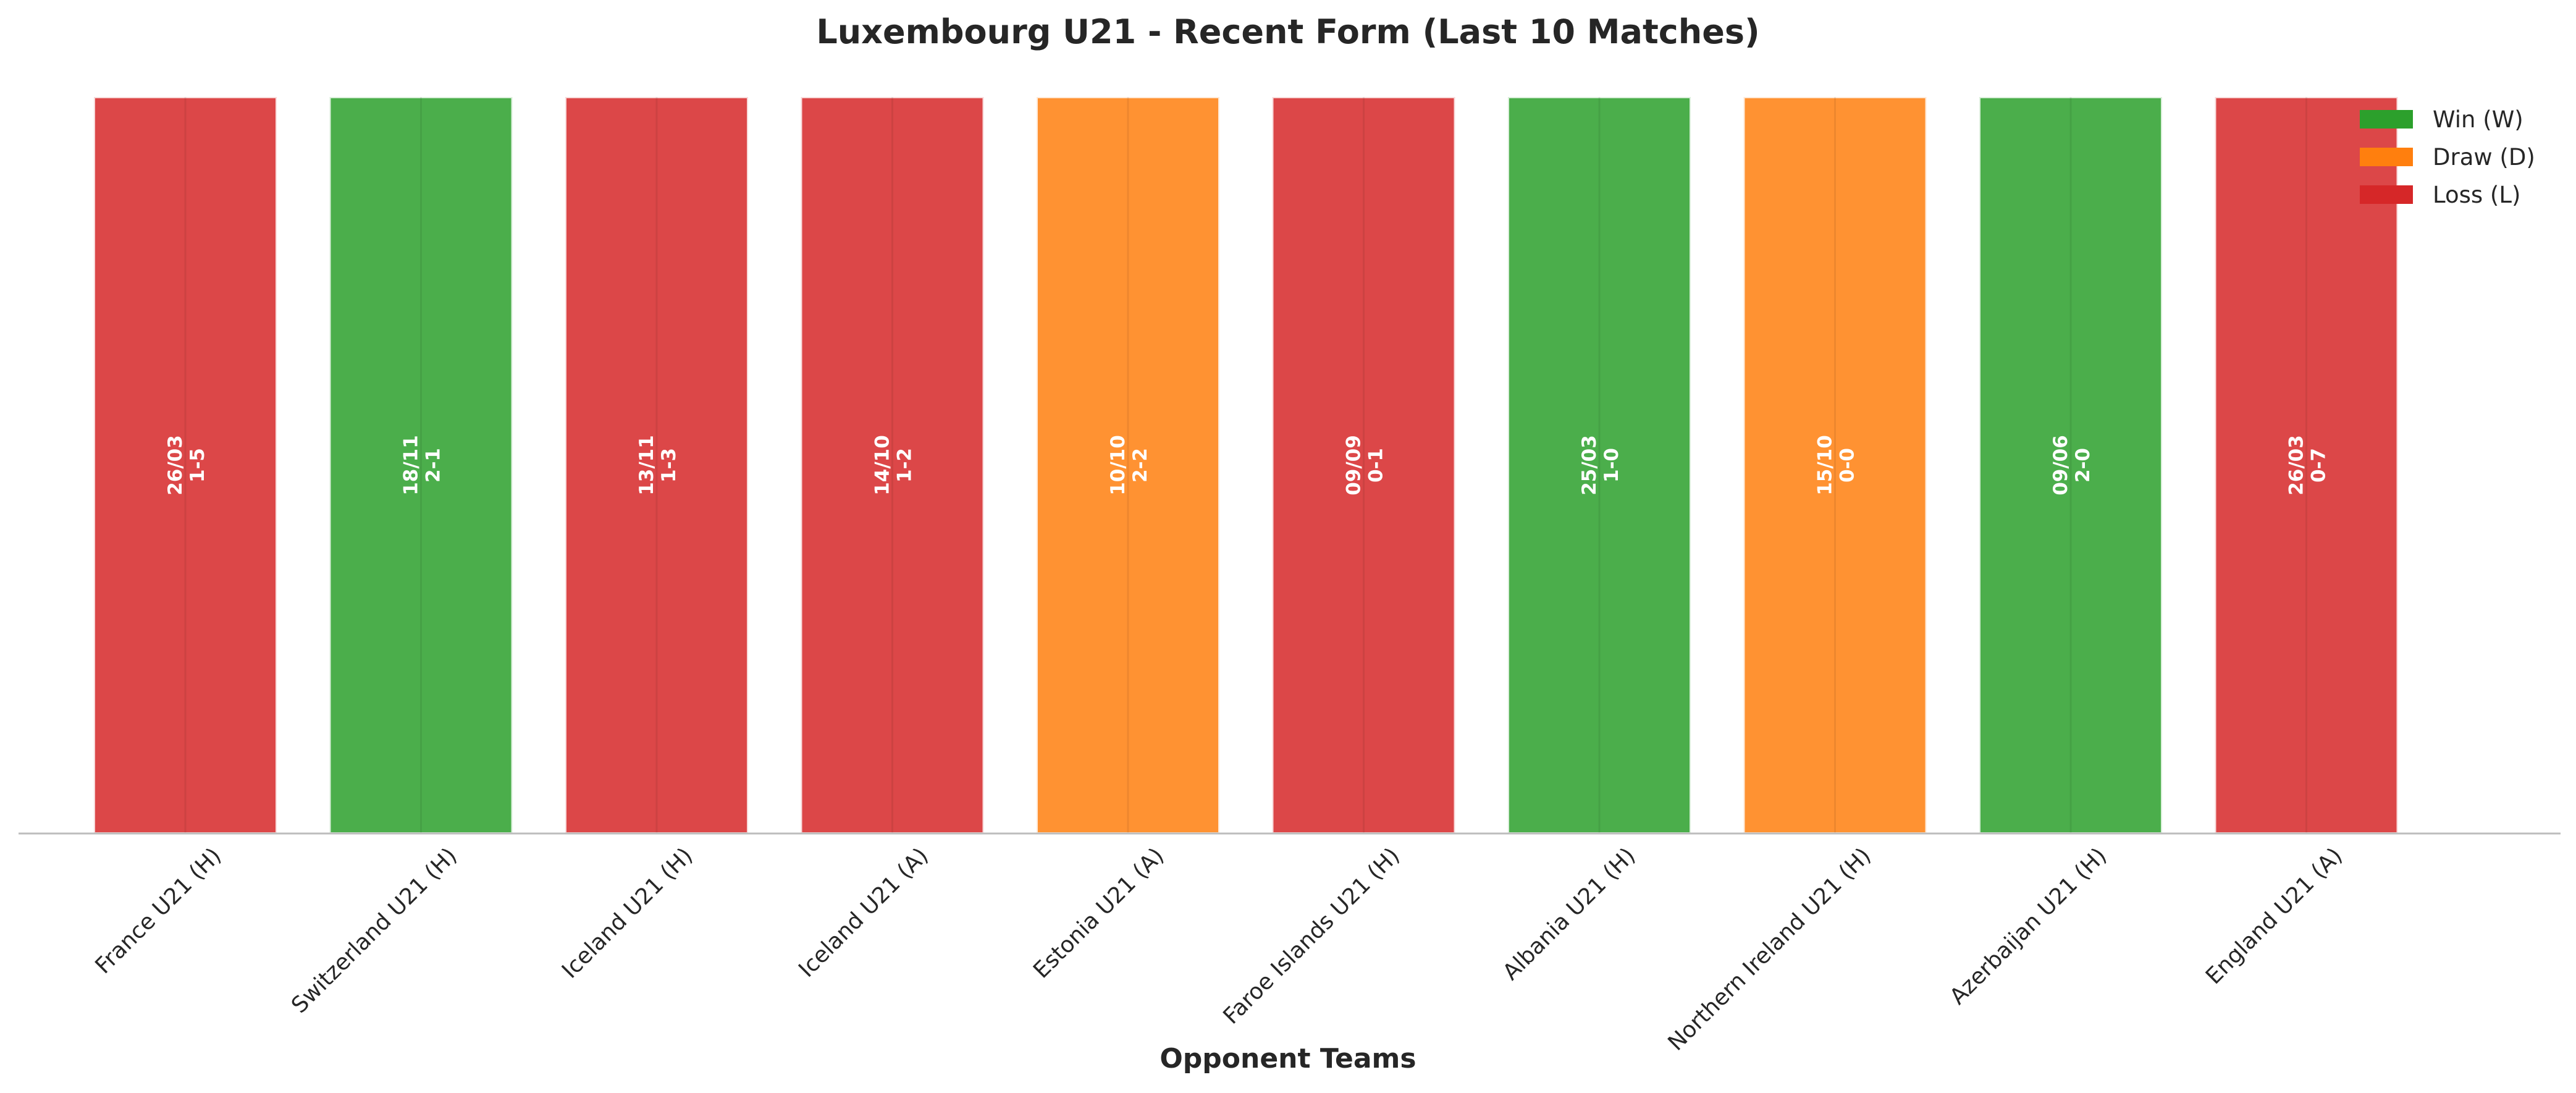  I want to click on match-score: 0-0, so click(1848, 465).